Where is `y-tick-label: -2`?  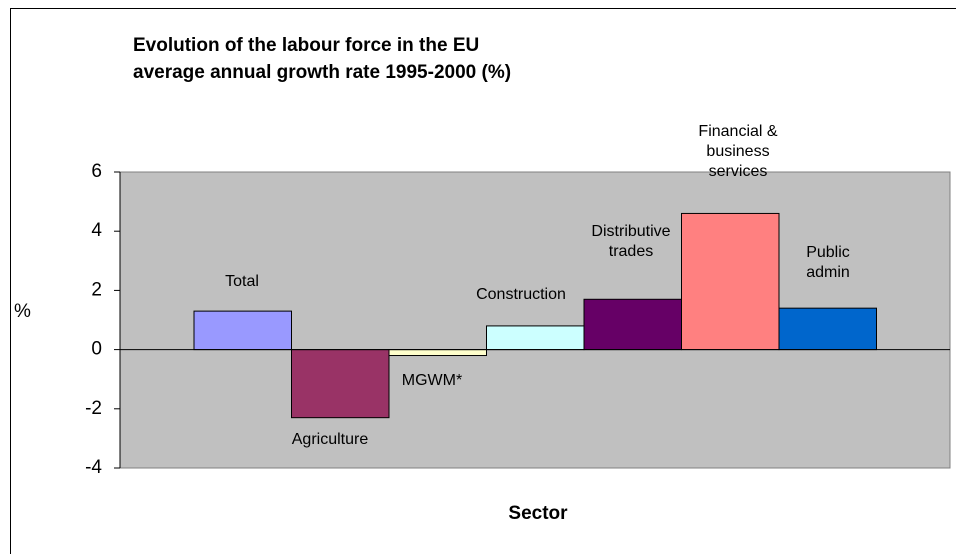
y-tick-label: -2 is located at coordinates (93, 408).